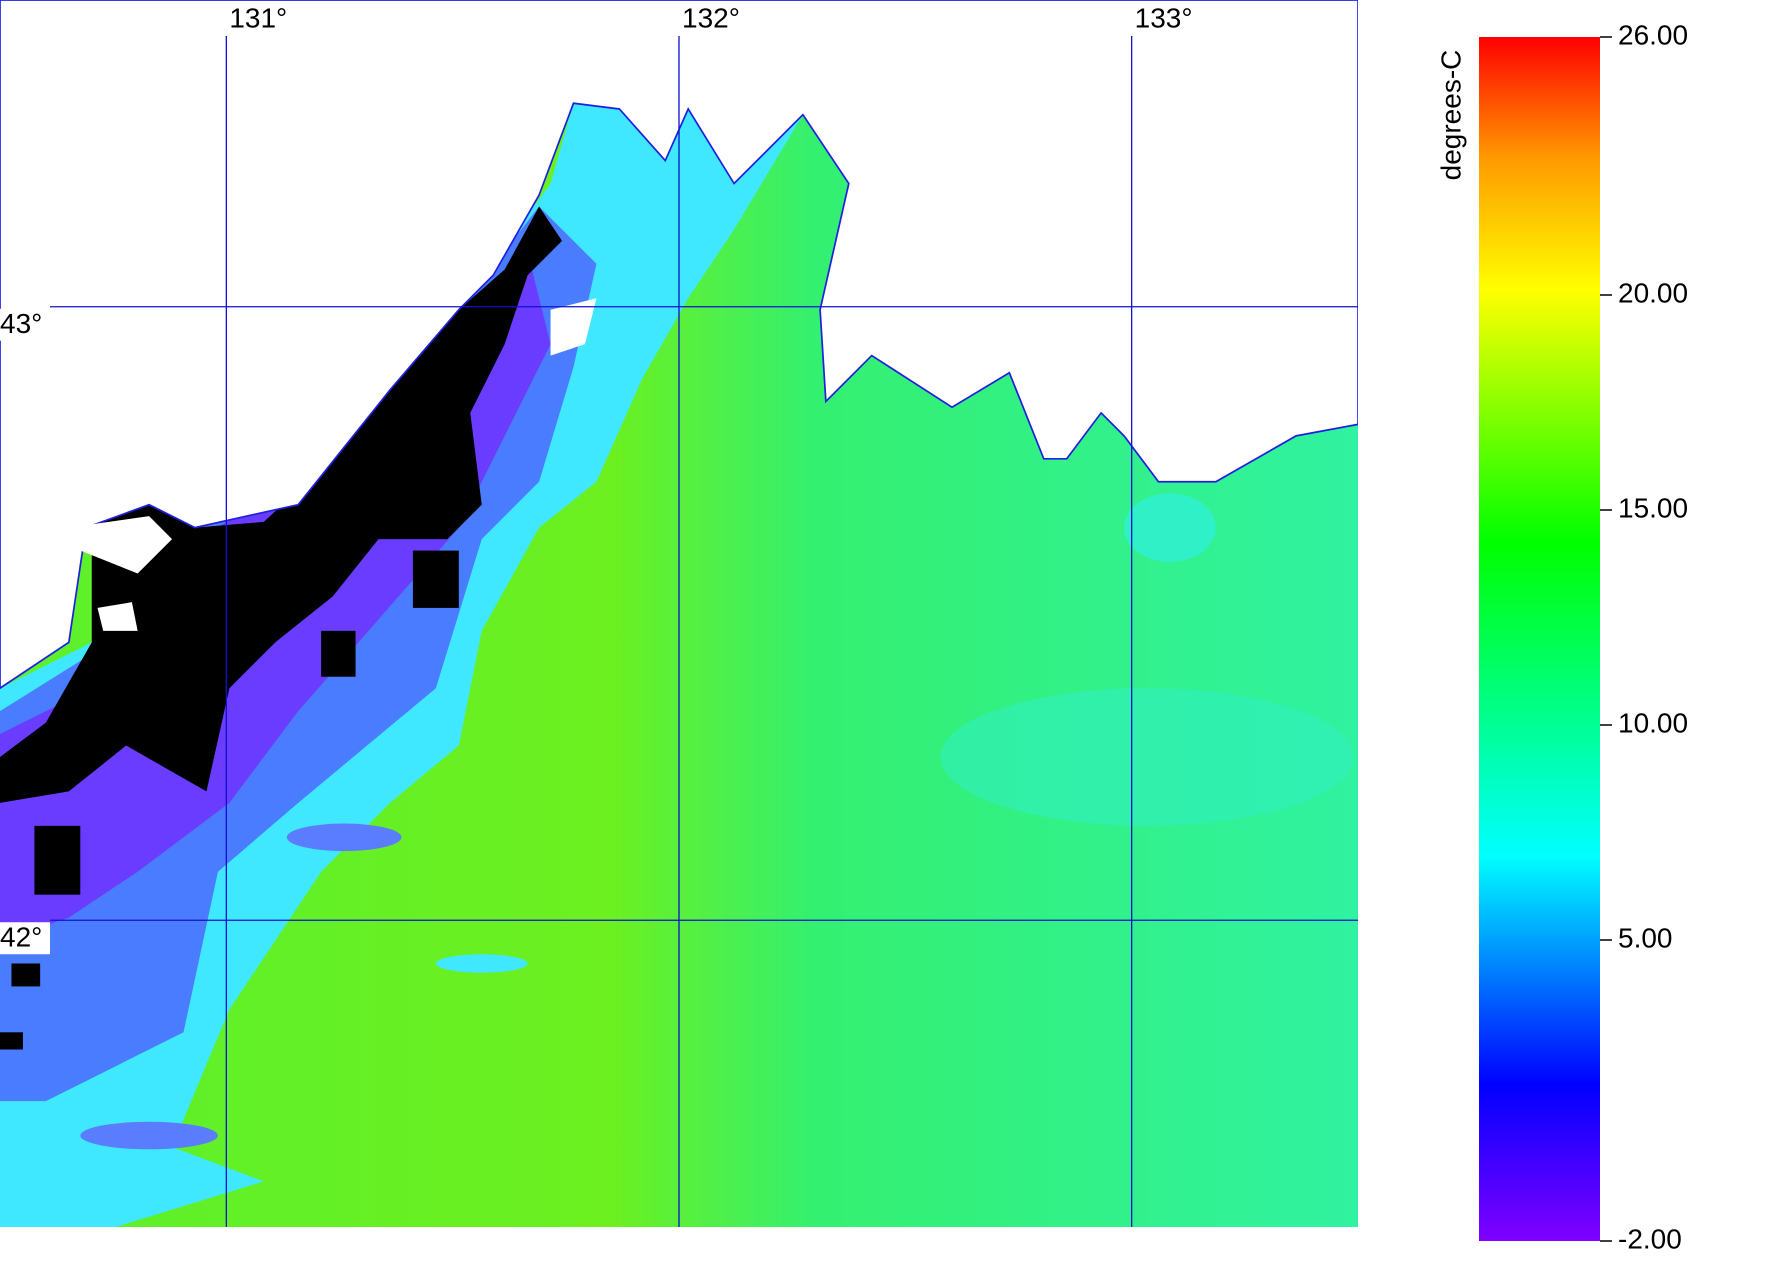  I want to click on latitude-label: 42°, so click(21, 937).